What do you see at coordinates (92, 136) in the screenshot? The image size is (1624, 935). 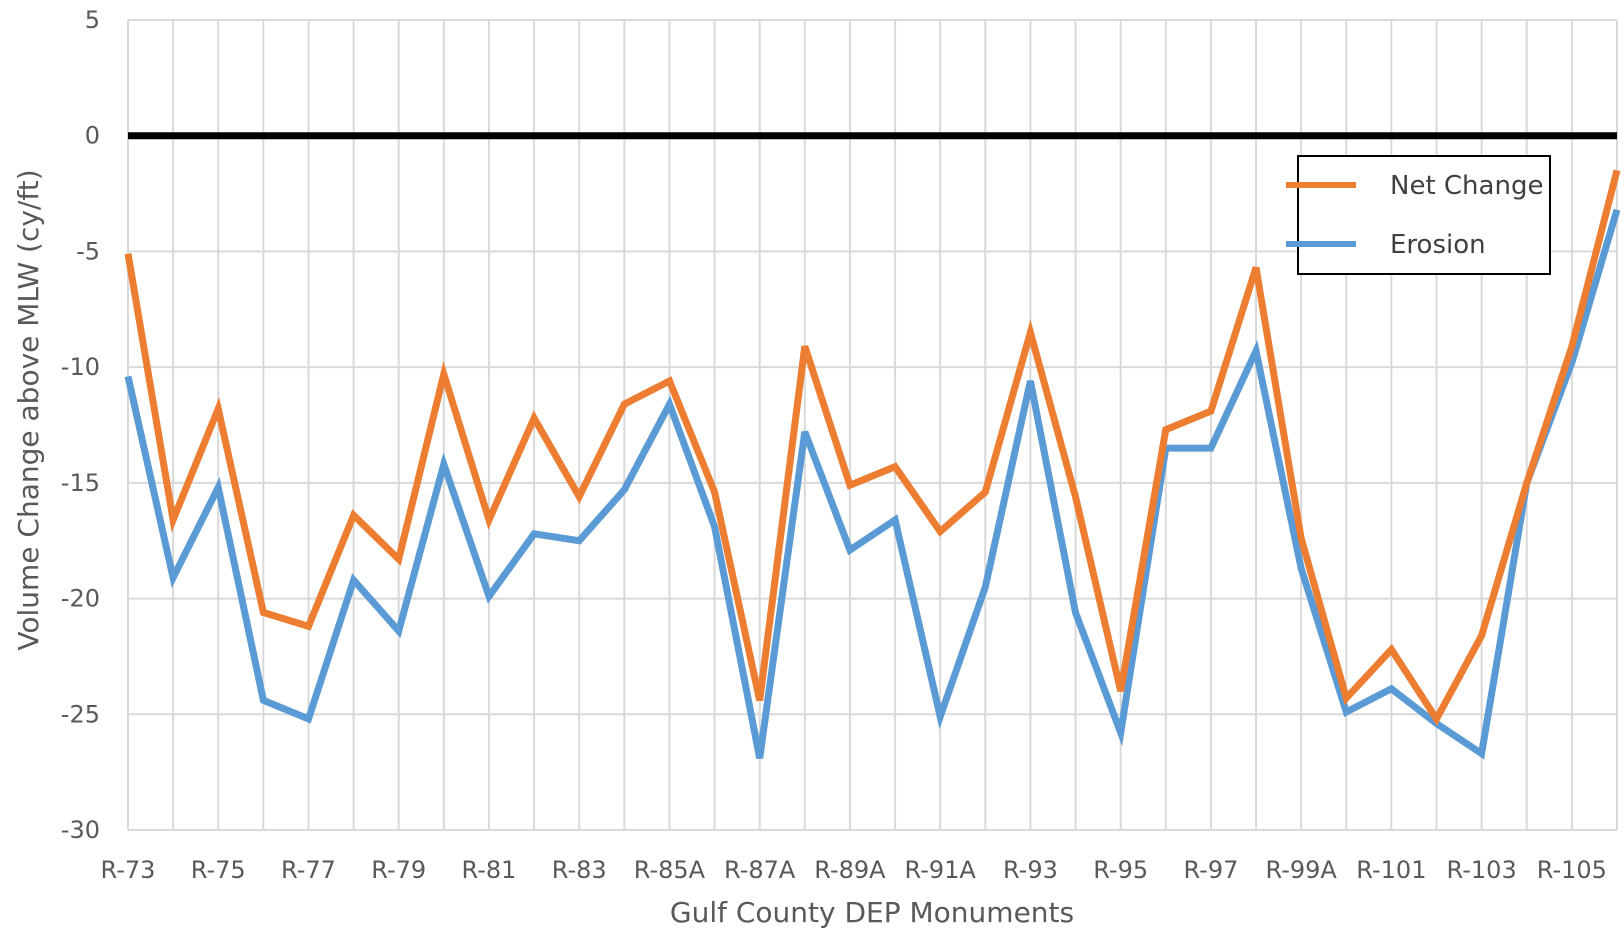 I see `y-tick-label-1: 0` at bounding box center [92, 136].